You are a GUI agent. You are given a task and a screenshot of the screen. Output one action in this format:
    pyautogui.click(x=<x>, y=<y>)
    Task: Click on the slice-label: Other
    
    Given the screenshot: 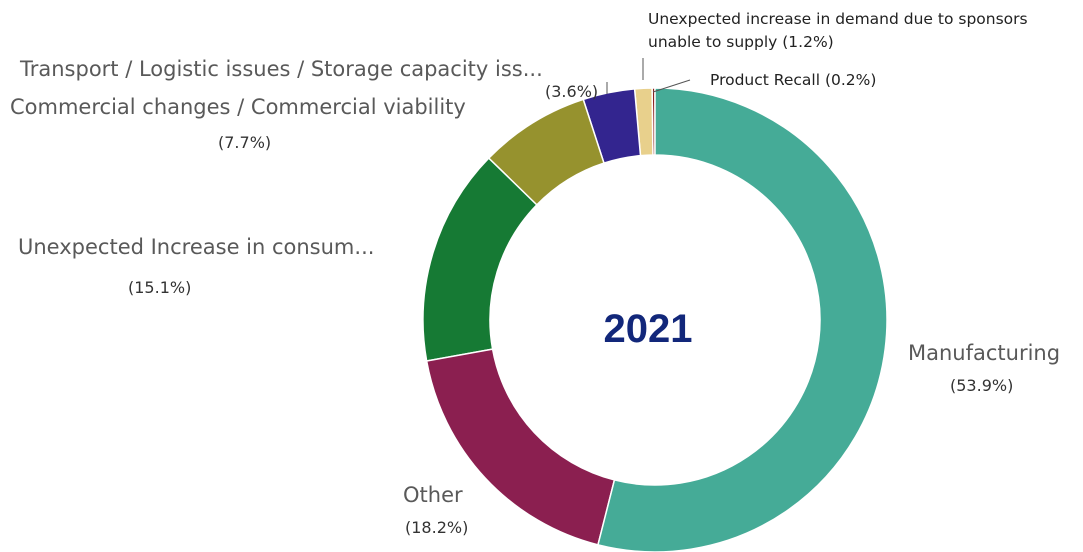 What is the action you would take?
    pyautogui.click(x=433, y=495)
    